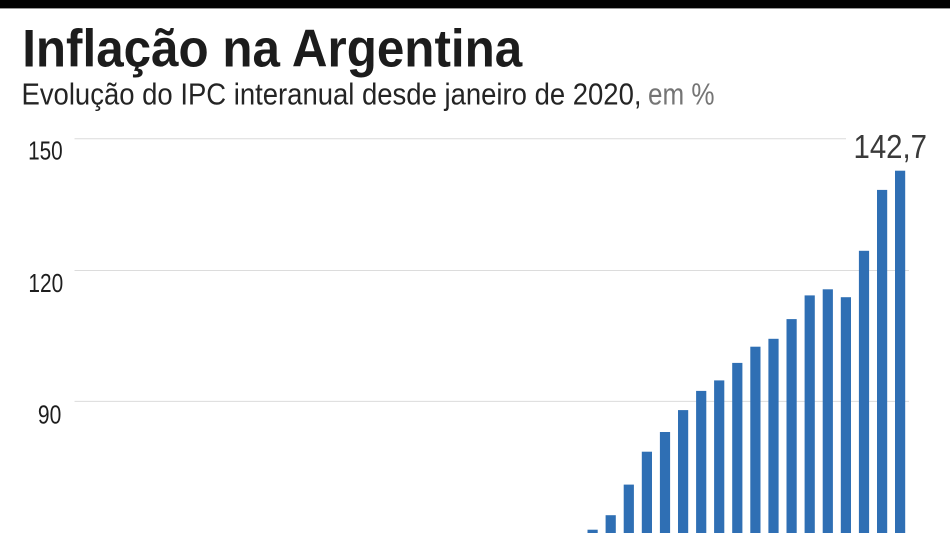 This screenshot has width=950, height=533. I want to click on svg-text: 150, so click(45, 151).